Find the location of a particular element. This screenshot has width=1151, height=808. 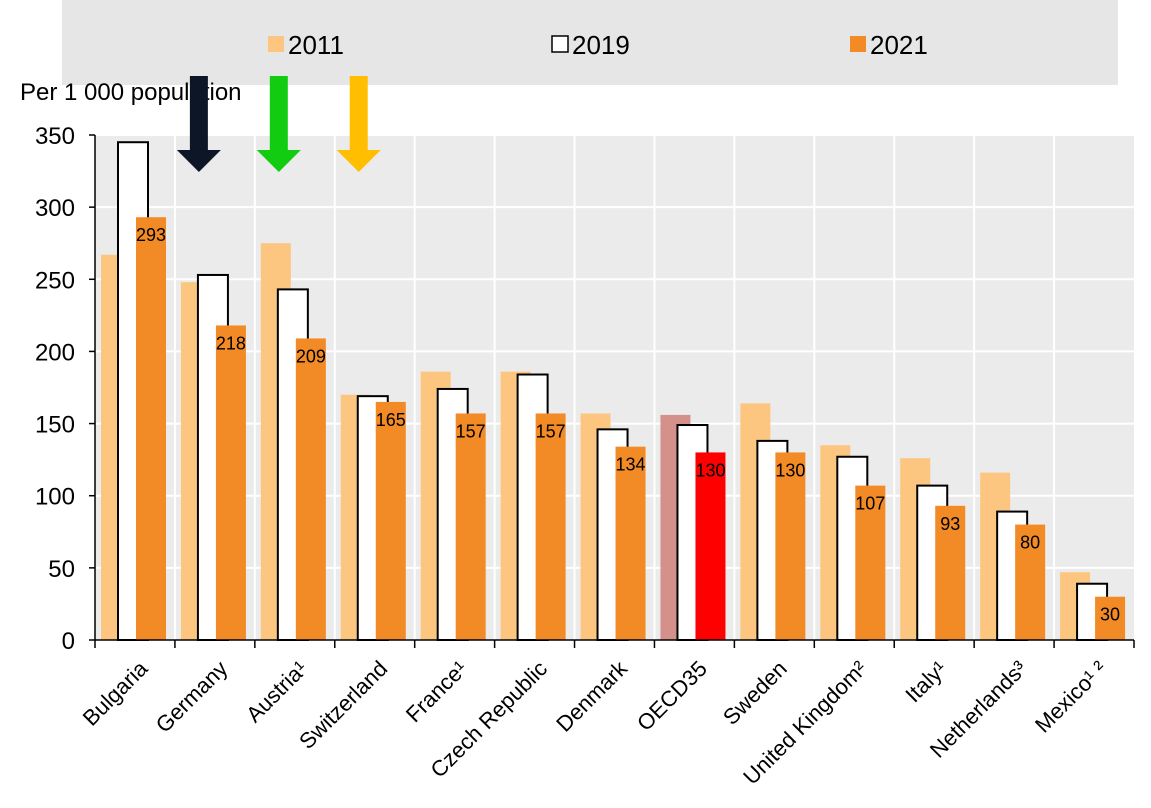

legend-swatch-2019 is located at coordinates (560, 44).